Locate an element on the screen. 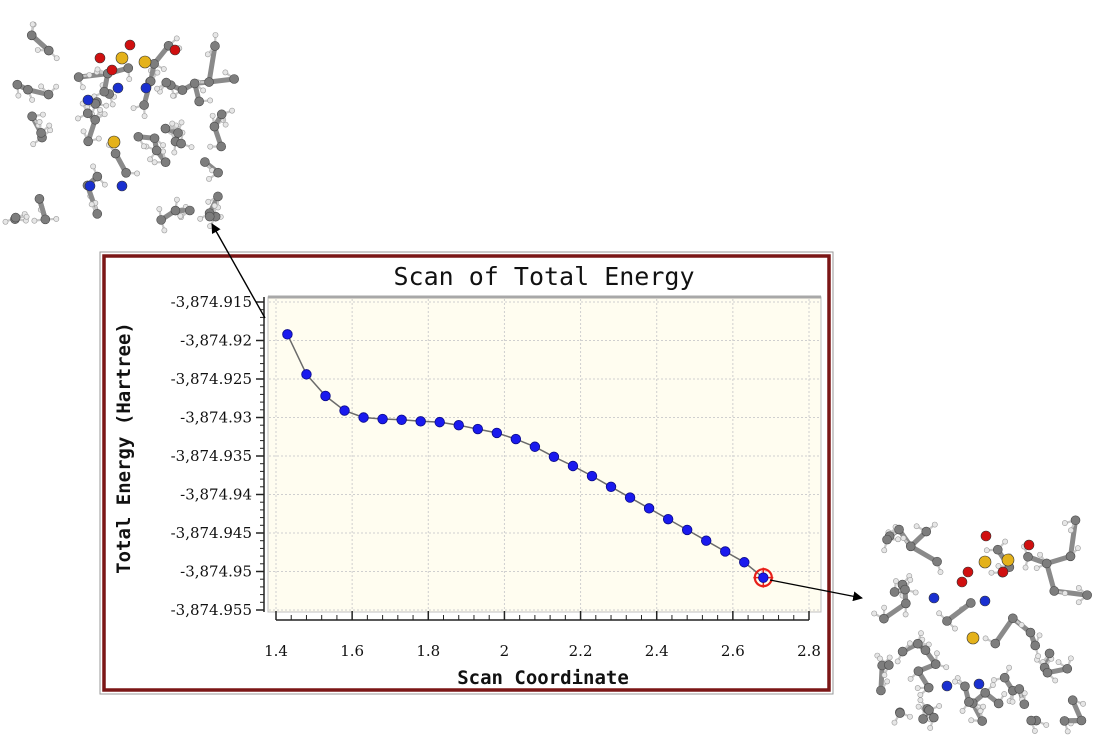 The height and width of the screenshot is (742, 1099). molecule-start-structure is located at coordinates (120, 127).